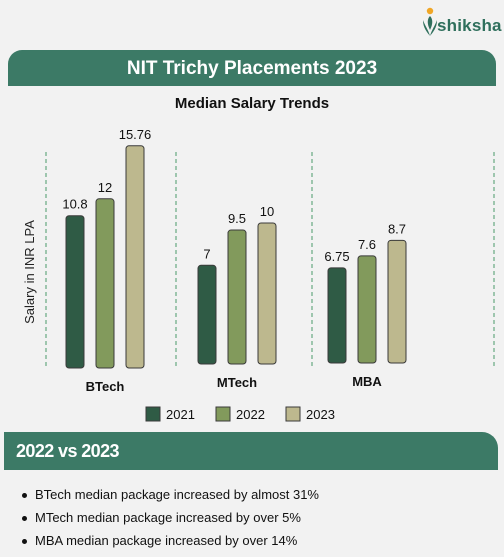  I want to click on bar-mba-2021, so click(337, 315).